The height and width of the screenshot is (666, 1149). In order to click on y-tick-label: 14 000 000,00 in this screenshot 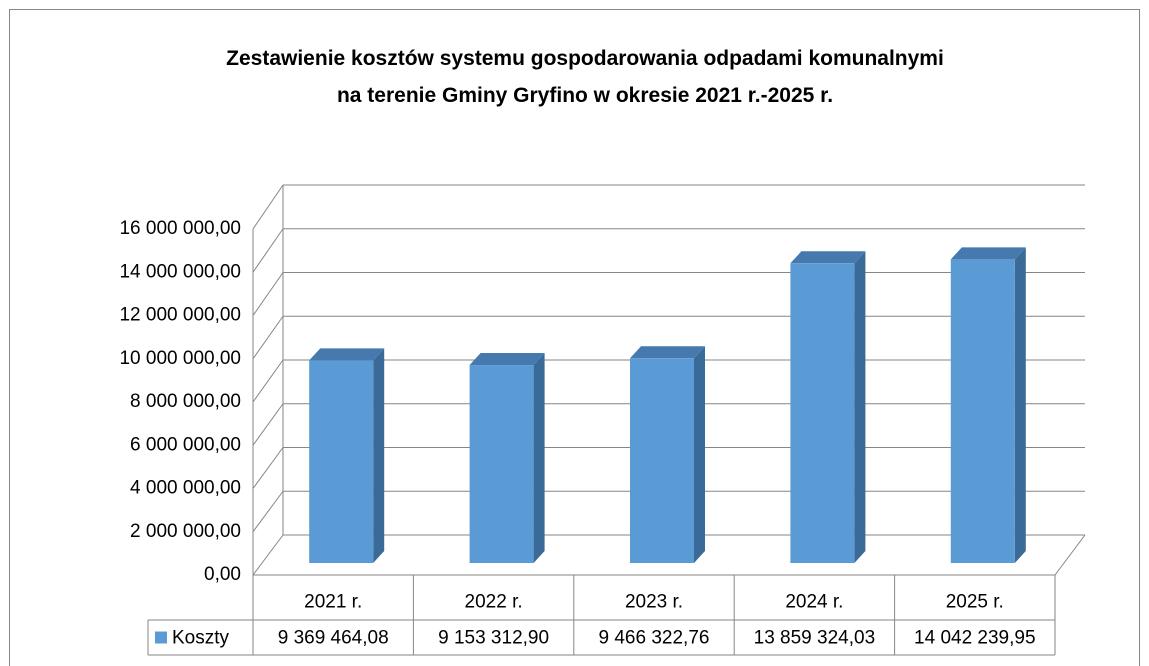, I will do `click(180, 271)`.